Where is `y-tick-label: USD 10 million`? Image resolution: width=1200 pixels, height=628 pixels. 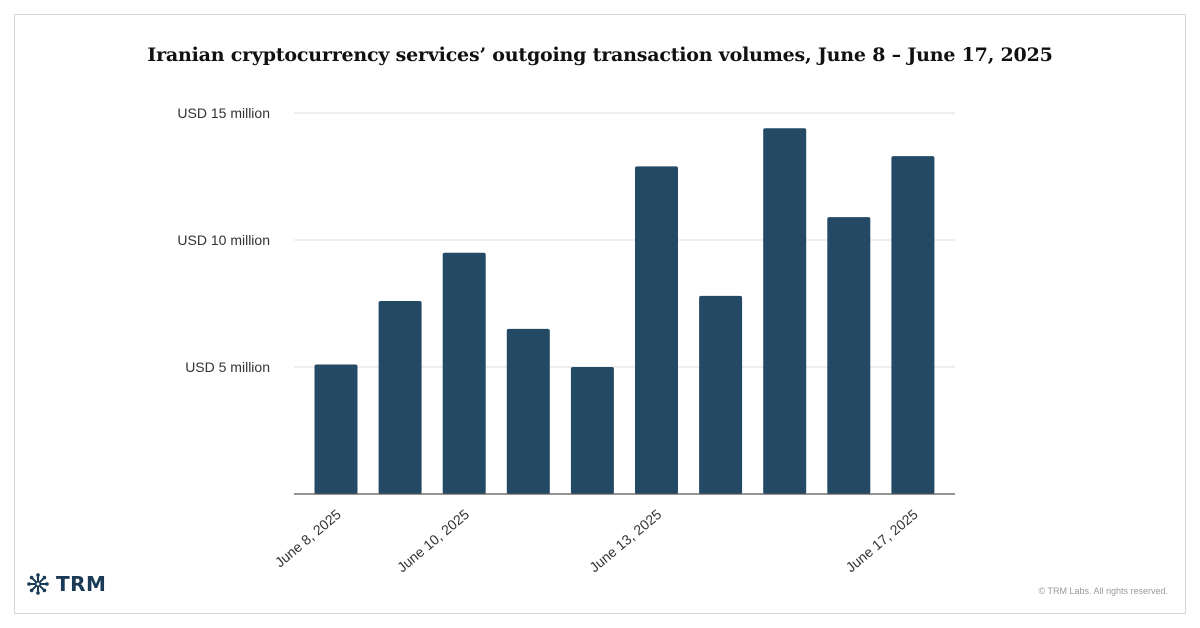
y-tick-label: USD 10 million is located at coordinates (223, 240).